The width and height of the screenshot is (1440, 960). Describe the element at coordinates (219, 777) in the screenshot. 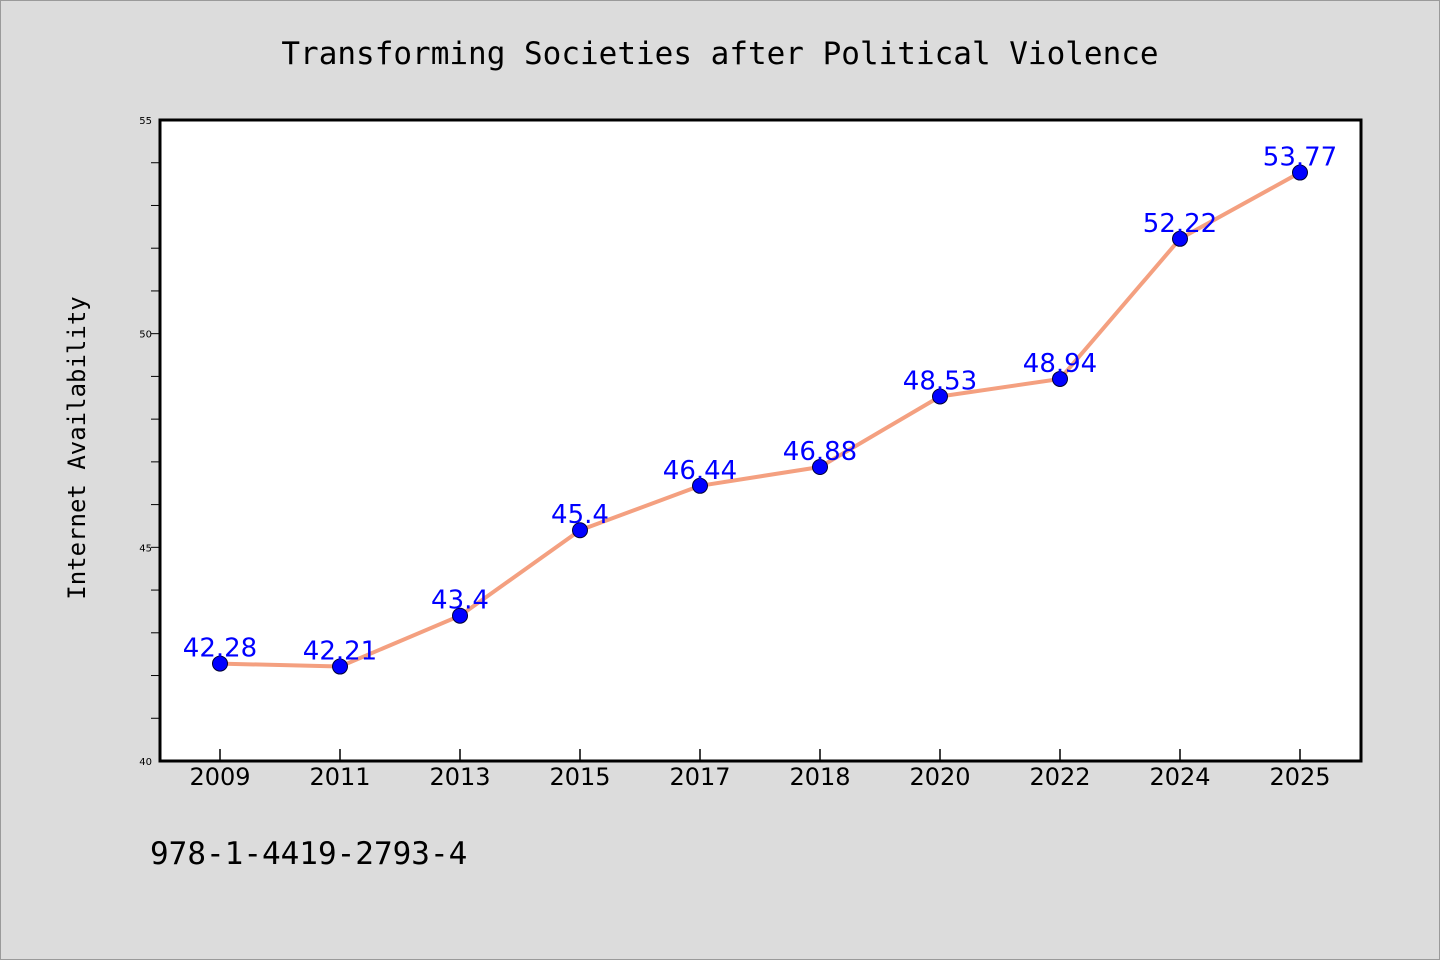

I see `x-tick-label: 2009` at that location.